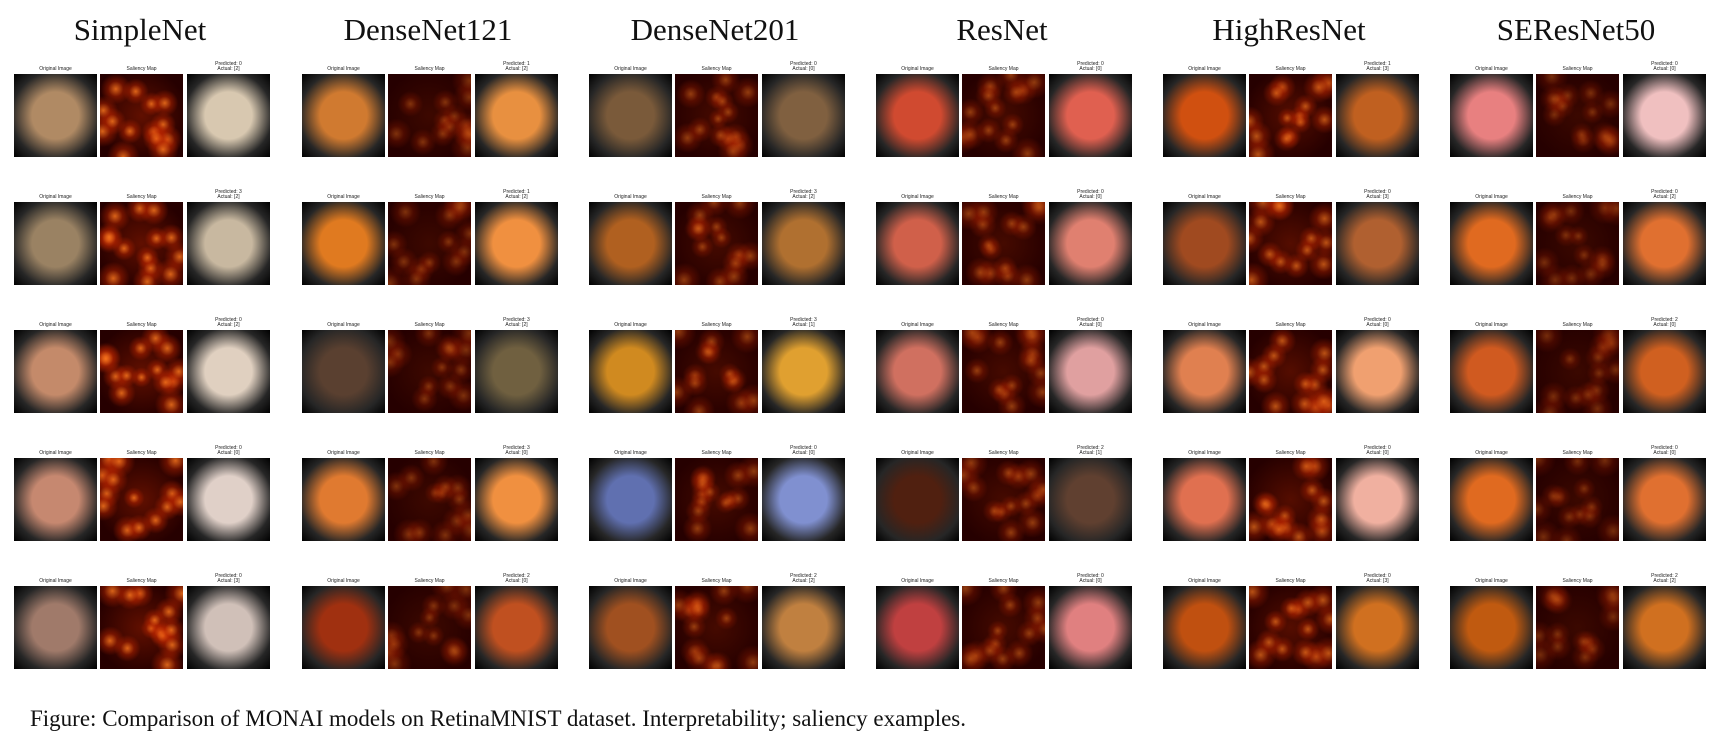 The image size is (1718, 746). I want to click on panel-label-prediction: Predicted: 1 Actual: [2], so click(516, 66).